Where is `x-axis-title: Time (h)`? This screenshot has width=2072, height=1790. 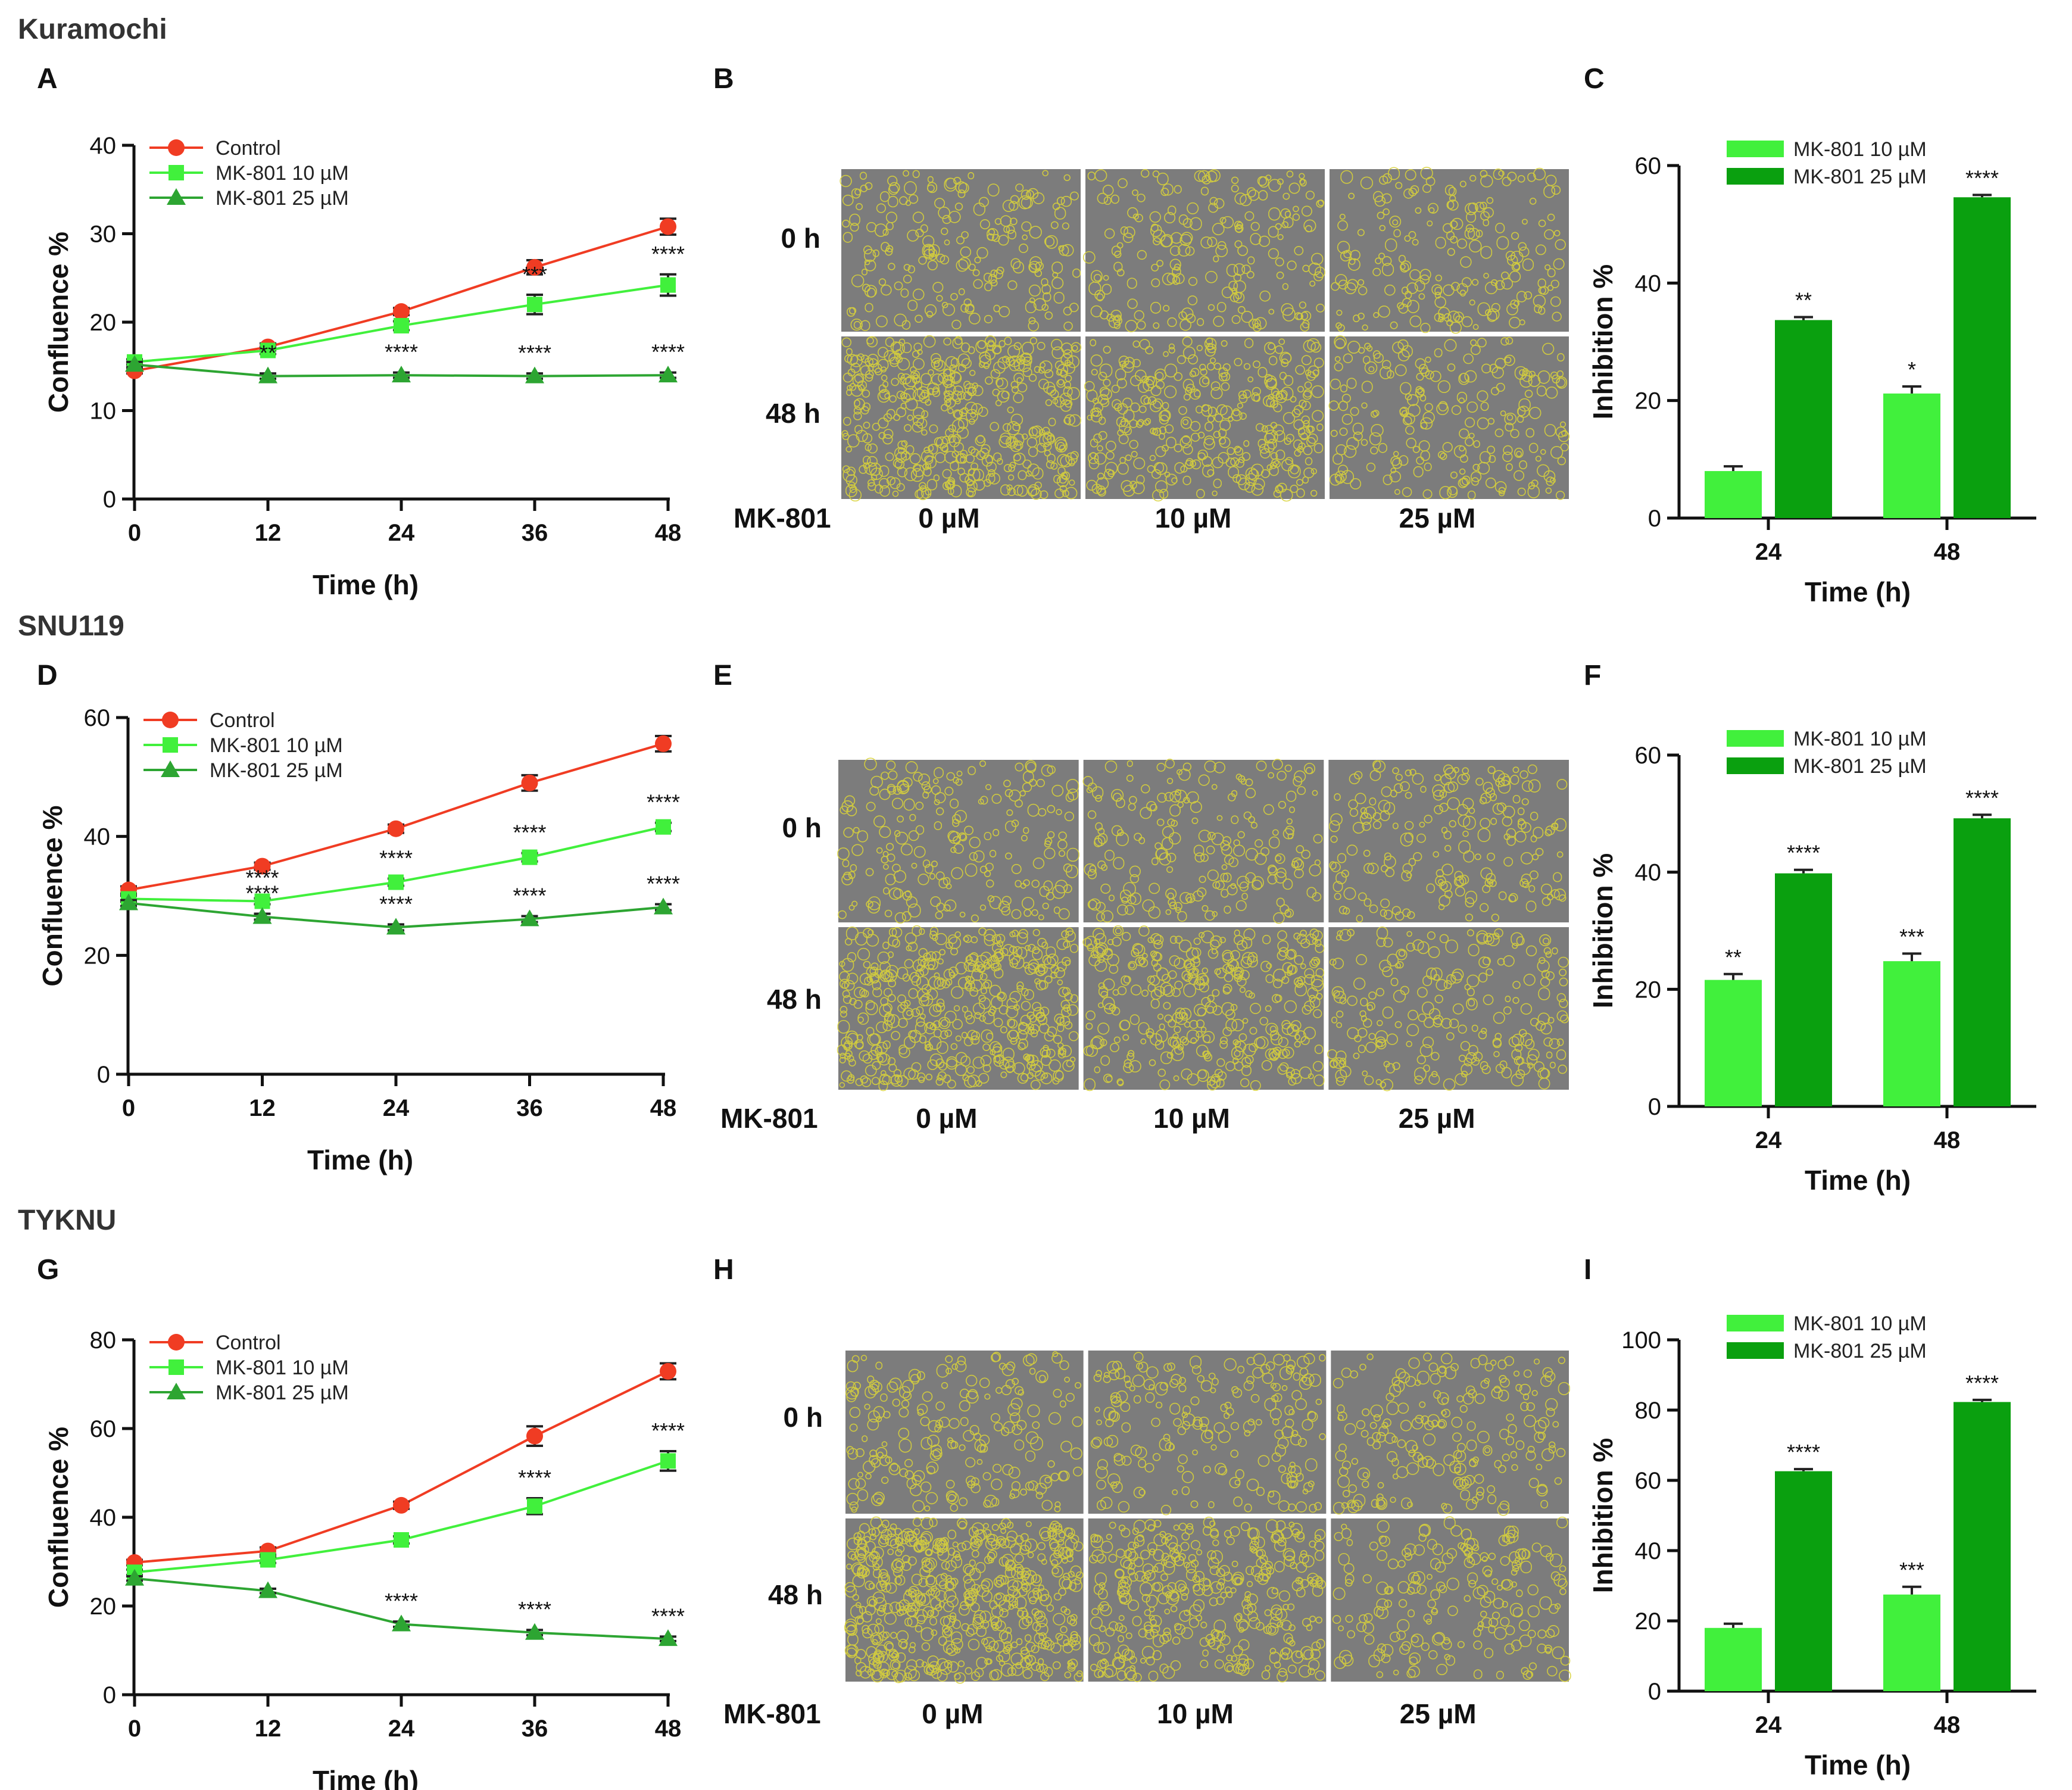 x-axis-title: Time (h) is located at coordinates (1858, 591).